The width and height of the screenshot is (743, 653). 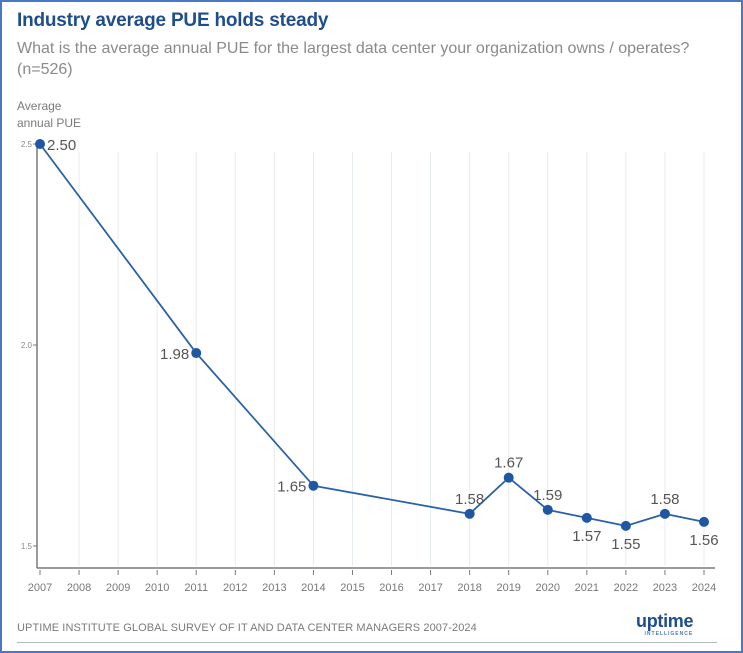 I want to click on data-label-2018: 1.58, so click(x=469, y=499).